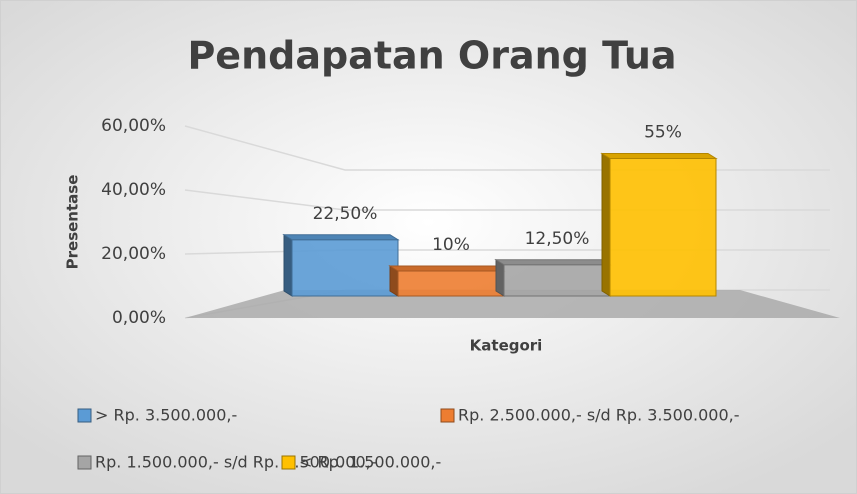 The image size is (857, 494). Describe the element at coordinates (236, 462) in the screenshot. I see `legend-label: Rp. 1.500.000,- s/d Rp. 2.500.000,-` at that location.